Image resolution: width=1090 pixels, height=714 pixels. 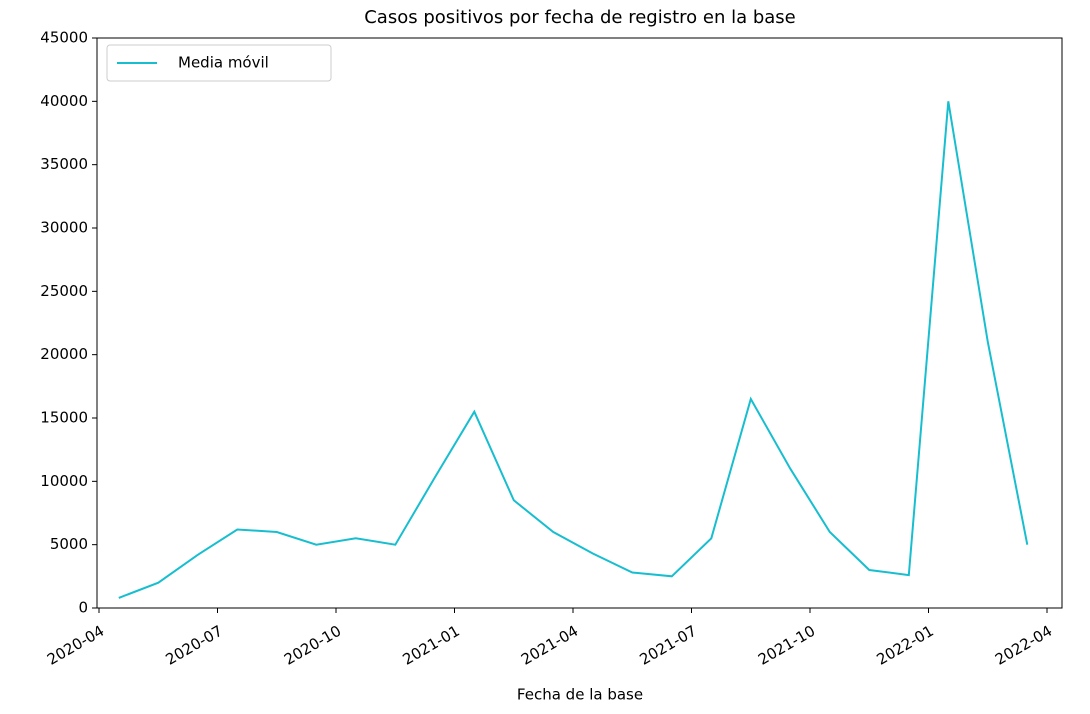 What do you see at coordinates (64, 481) in the screenshot?
I see `y-tick-label: 10000` at bounding box center [64, 481].